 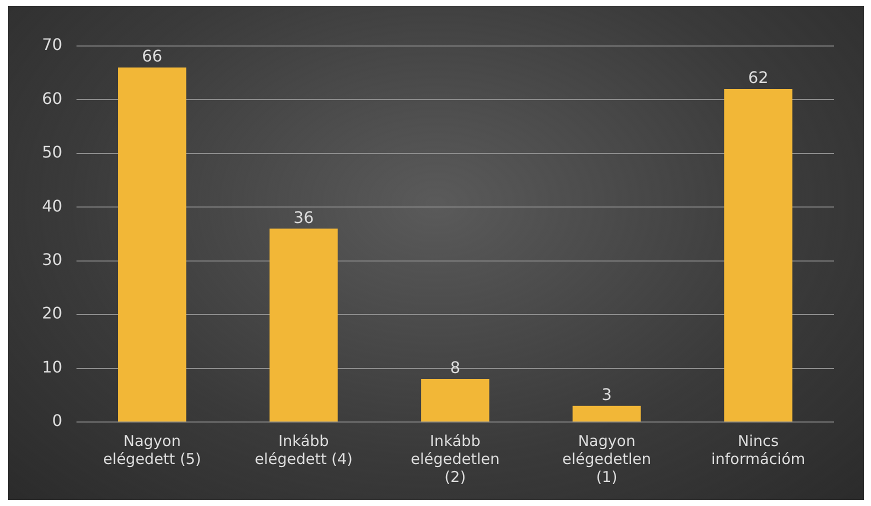 I want to click on y-tick-label: 30, so click(x=52, y=260).